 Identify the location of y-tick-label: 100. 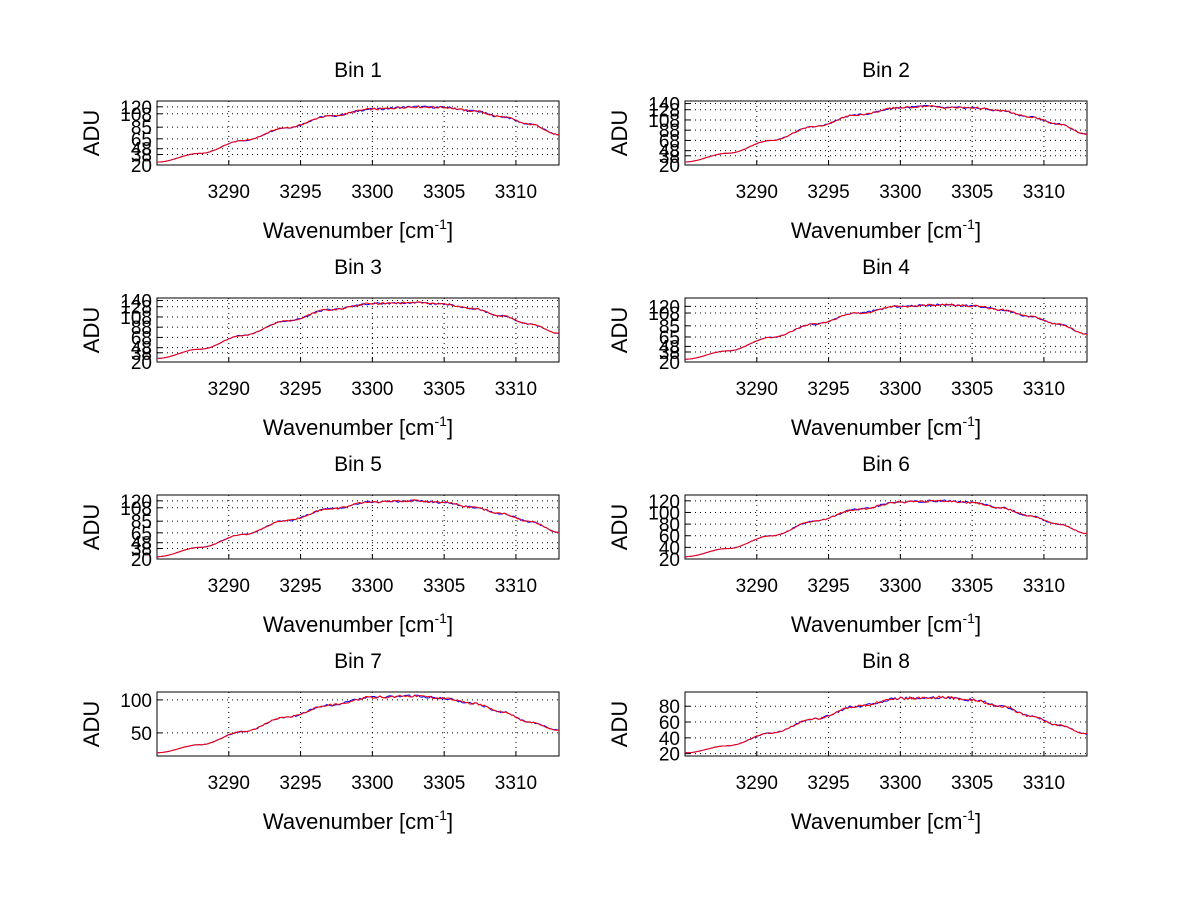
(664, 513).